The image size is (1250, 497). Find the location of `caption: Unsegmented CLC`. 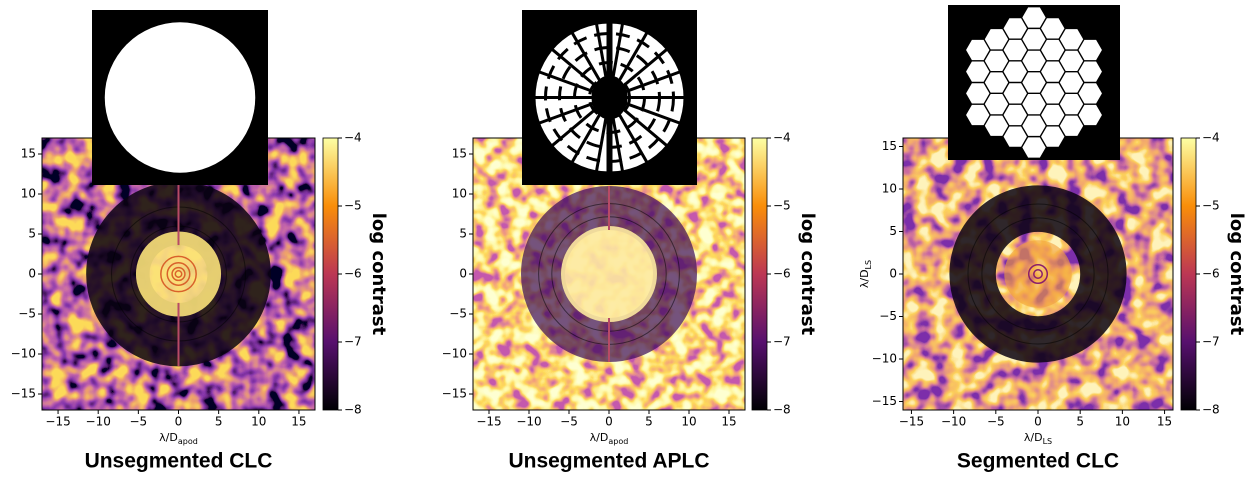

caption: Unsegmented CLC is located at coordinates (179, 461).